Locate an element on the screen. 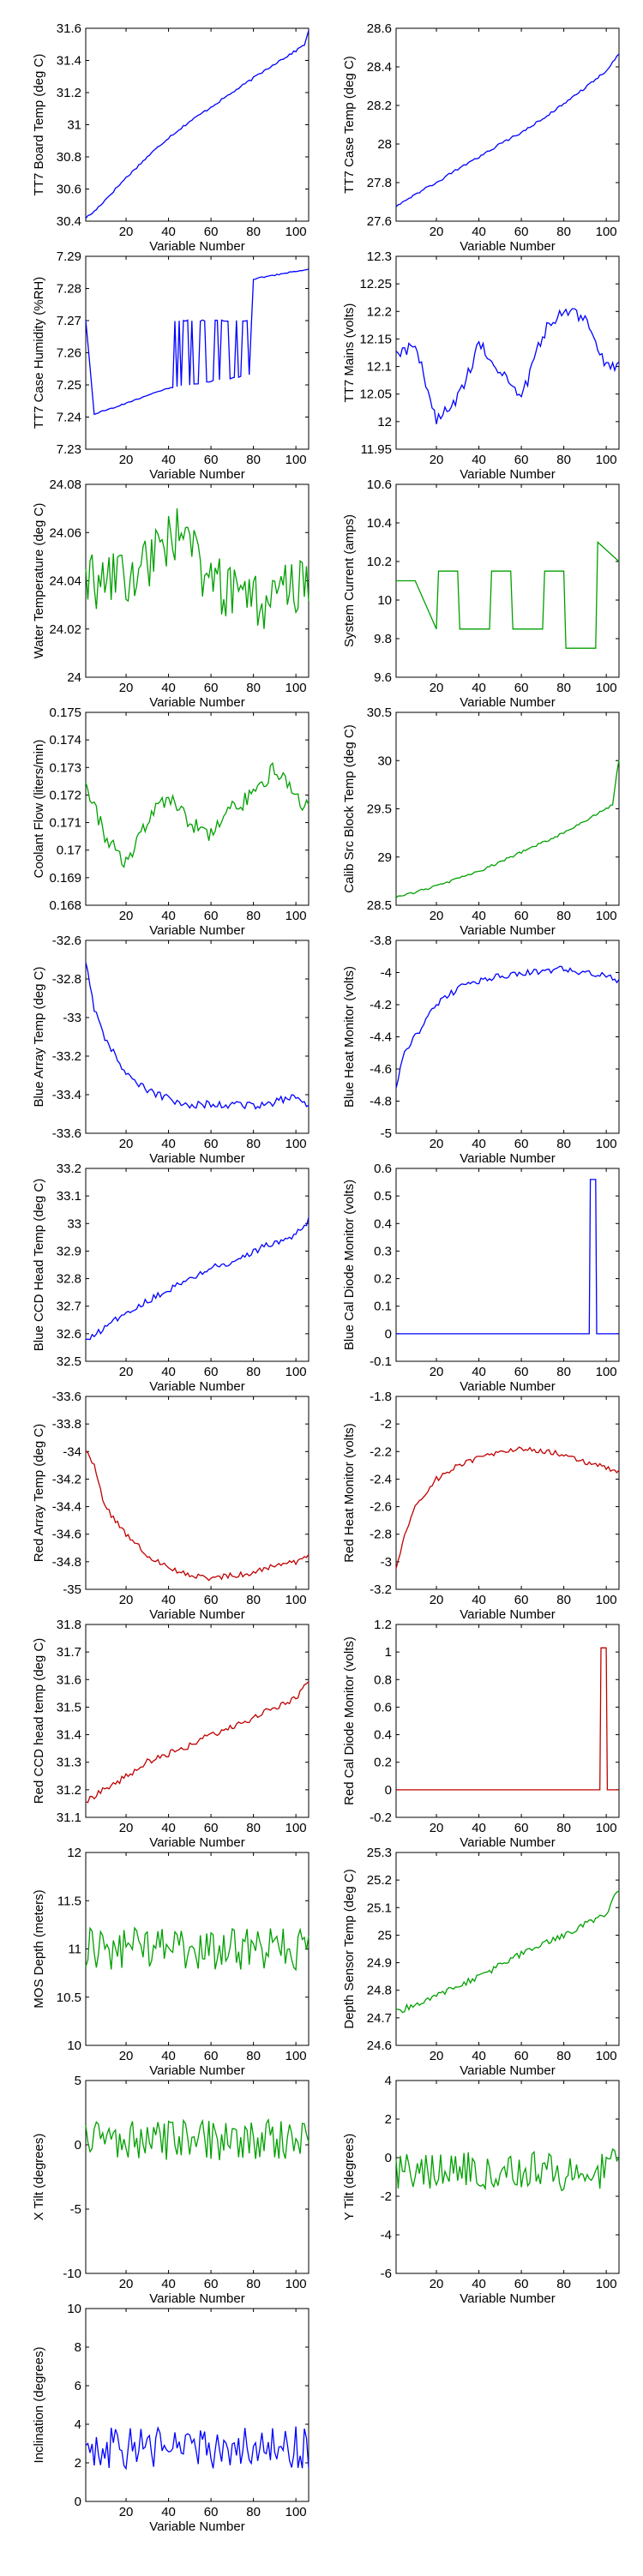 This screenshot has height=2576, width=643. y-tick-label: -3 is located at coordinates (386, 1562).